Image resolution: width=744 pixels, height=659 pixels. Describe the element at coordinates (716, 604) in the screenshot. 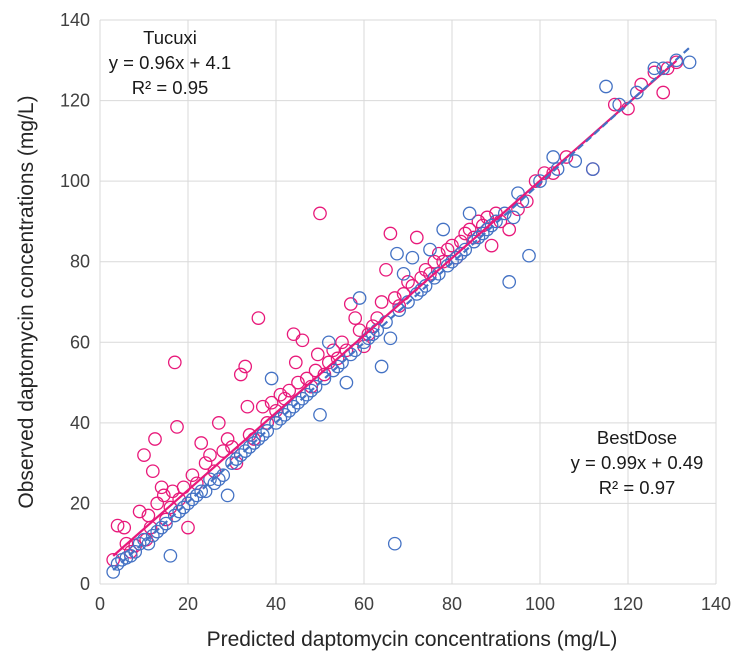

I see `x-tick-label: 140` at that location.